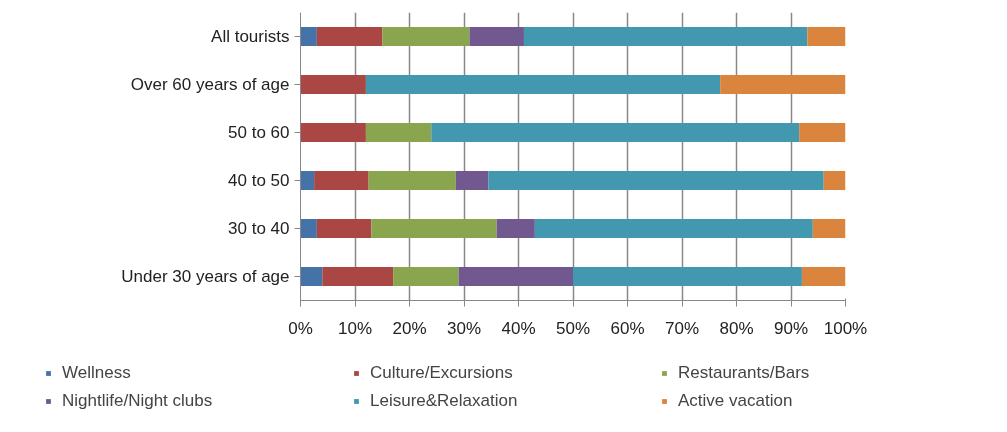 Image resolution: width=1007 pixels, height=432 pixels. Describe the element at coordinates (259, 228) in the screenshot. I see `y-tick-label: 30 to 40` at that location.